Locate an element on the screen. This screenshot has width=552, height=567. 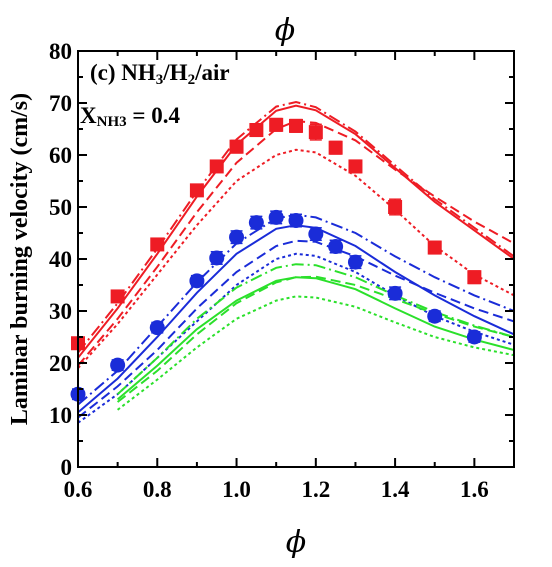
x-tick-label: 1.2 is located at coordinates (315, 489).